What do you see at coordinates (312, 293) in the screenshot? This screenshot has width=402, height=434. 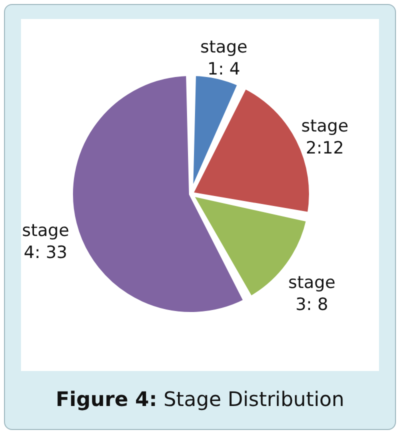 I see `slice-label: stage 3: 8` at bounding box center [312, 293].